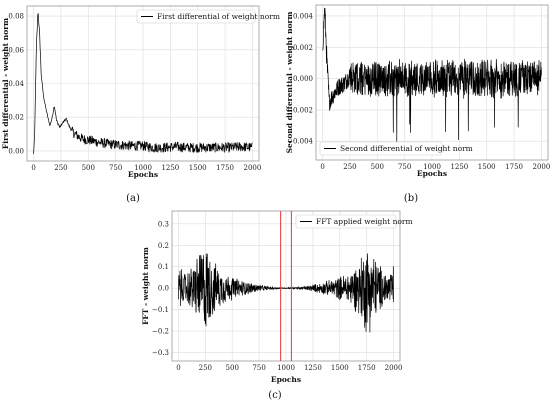 This screenshot has width=550, height=403. What do you see at coordinates (16, 151) in the screenshot?
I see `y-tick-label: 0.00` at bounding box center [16, 151].